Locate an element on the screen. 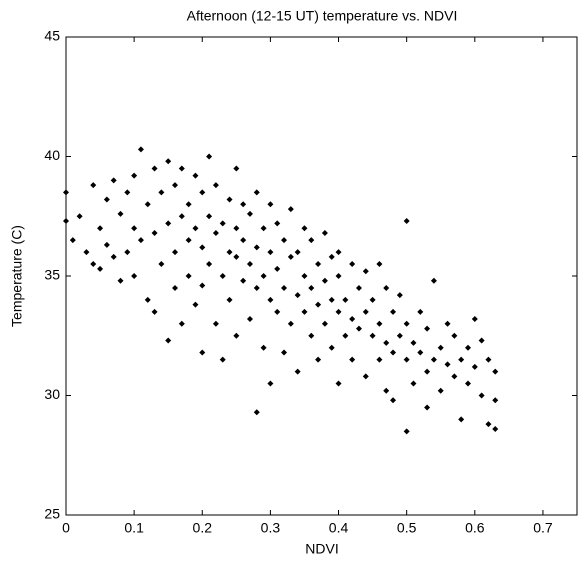 The width and height of the screenshot is (579, 562). x-axis-label: NDVI is located at coordinates (321, 549).